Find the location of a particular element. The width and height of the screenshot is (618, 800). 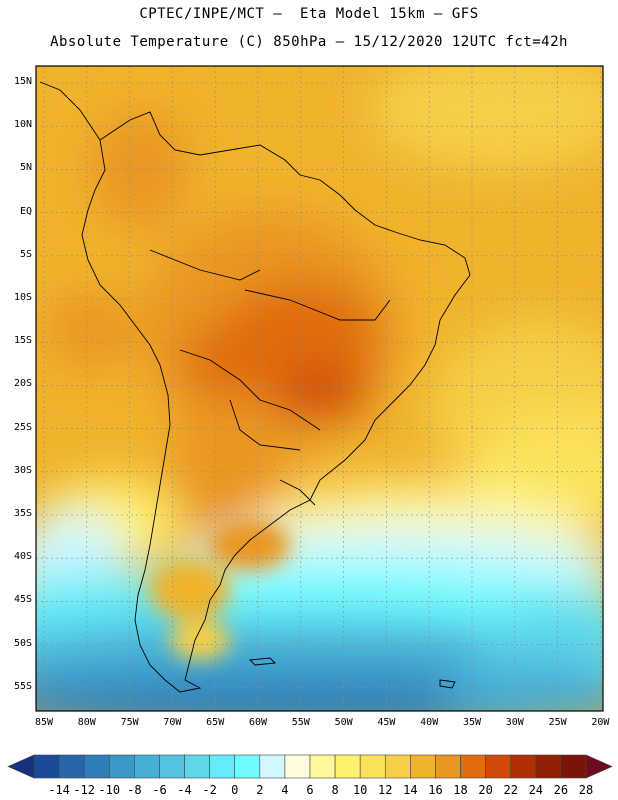

colorbar-label: 24 is located at coordinates (536, 790).